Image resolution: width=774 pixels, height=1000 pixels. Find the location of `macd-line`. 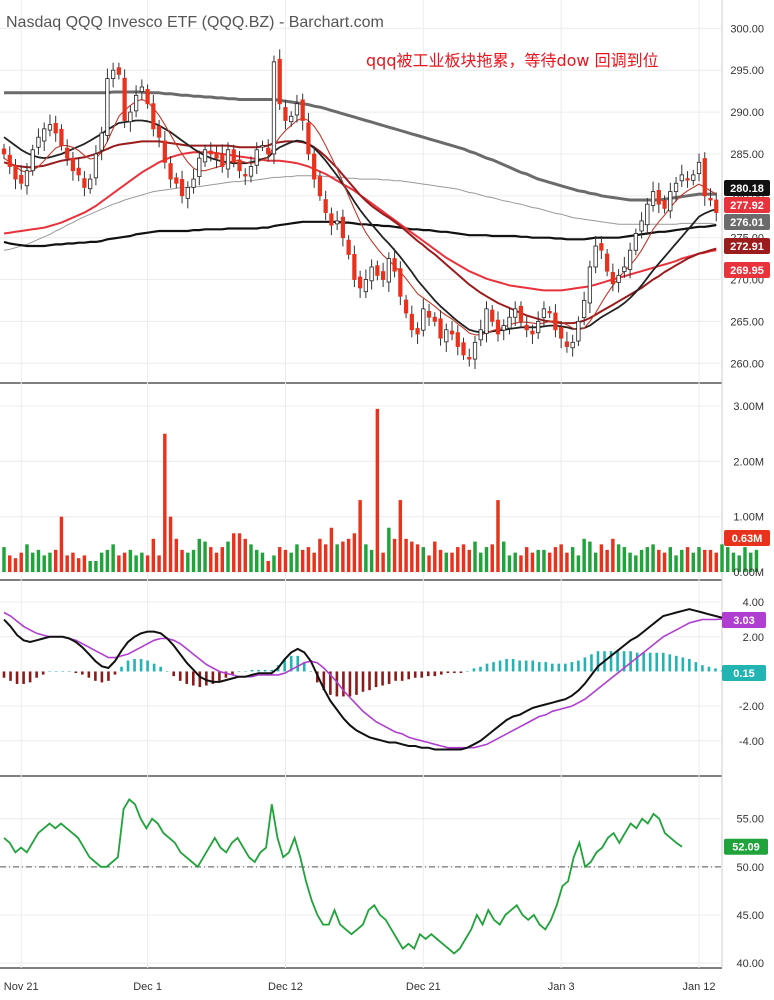

macd-line is located at coordinates (363, 679).